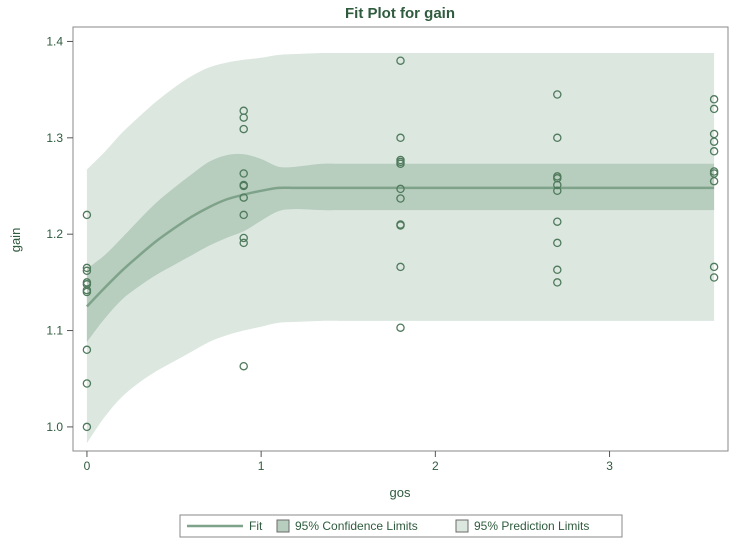 The width and height of the screenshot is (744, 549). Describe the element at coordinates (54, 234) in the screenshot. I see `y-tick-label: 1.2` at that location.